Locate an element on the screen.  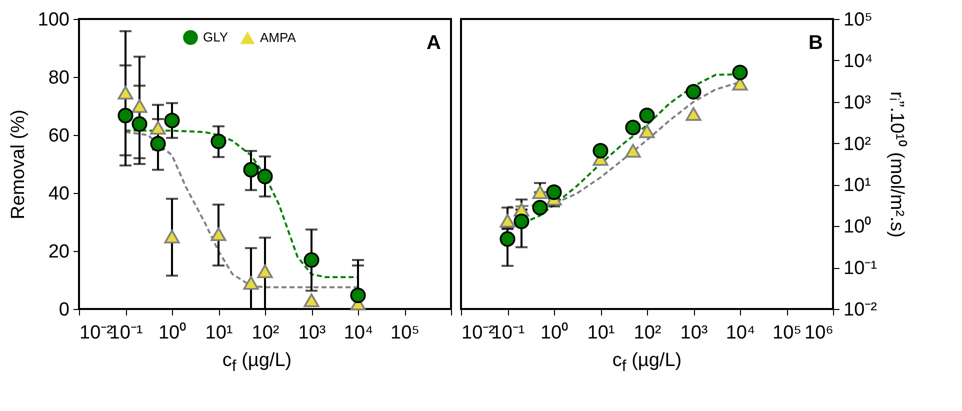
y-tick-label: 0 is located at coordinates (64, 310).